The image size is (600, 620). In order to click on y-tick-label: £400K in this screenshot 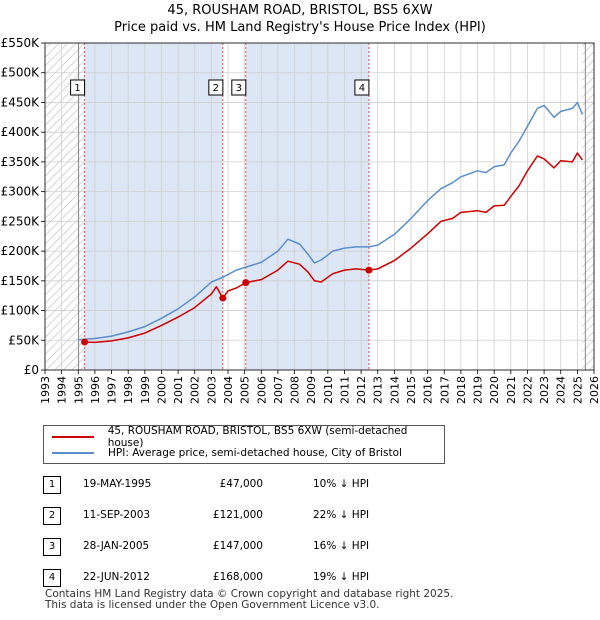, I will do `click(21, 132)`.